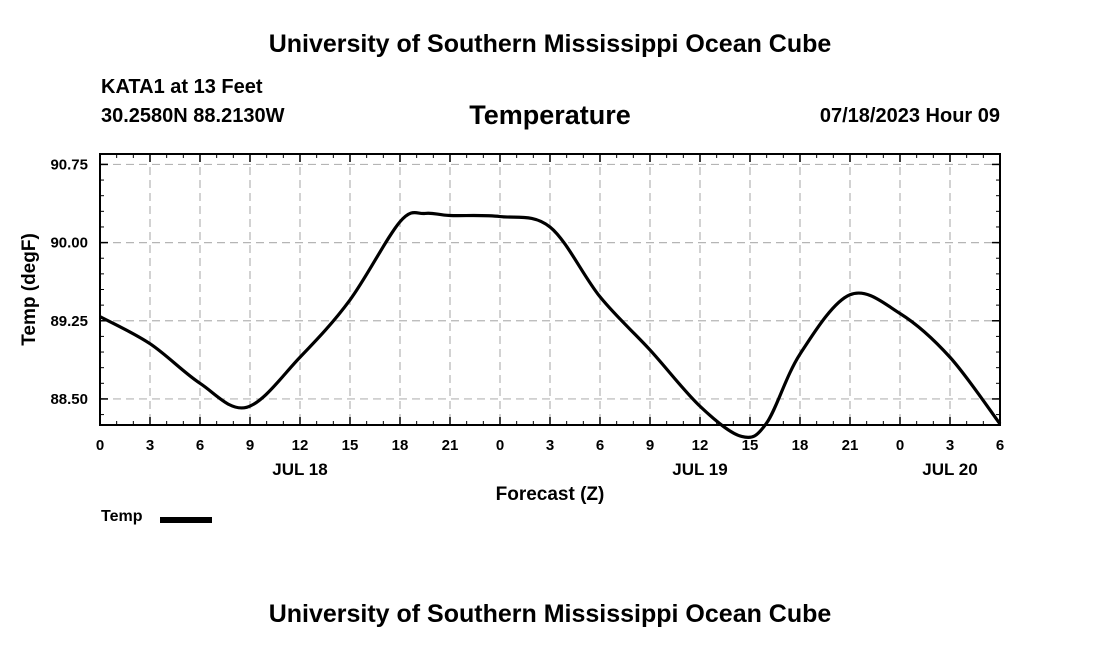 This screenshot has width=1100, height=650. What do you see at coordinates (122, 516) in the screenshot?
I see `legend-label: Temp` at bounding box center [122, 516].